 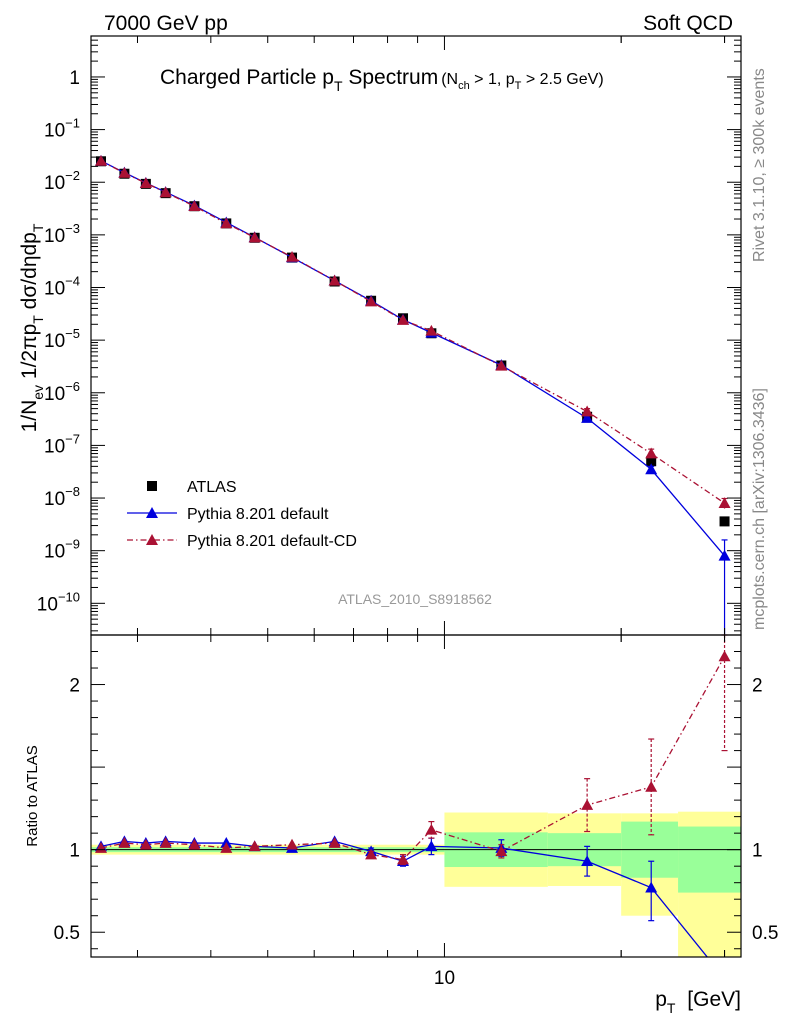 I want to click on watermark: ATLAS_2010_S8918562, so click(x=415, y=599).